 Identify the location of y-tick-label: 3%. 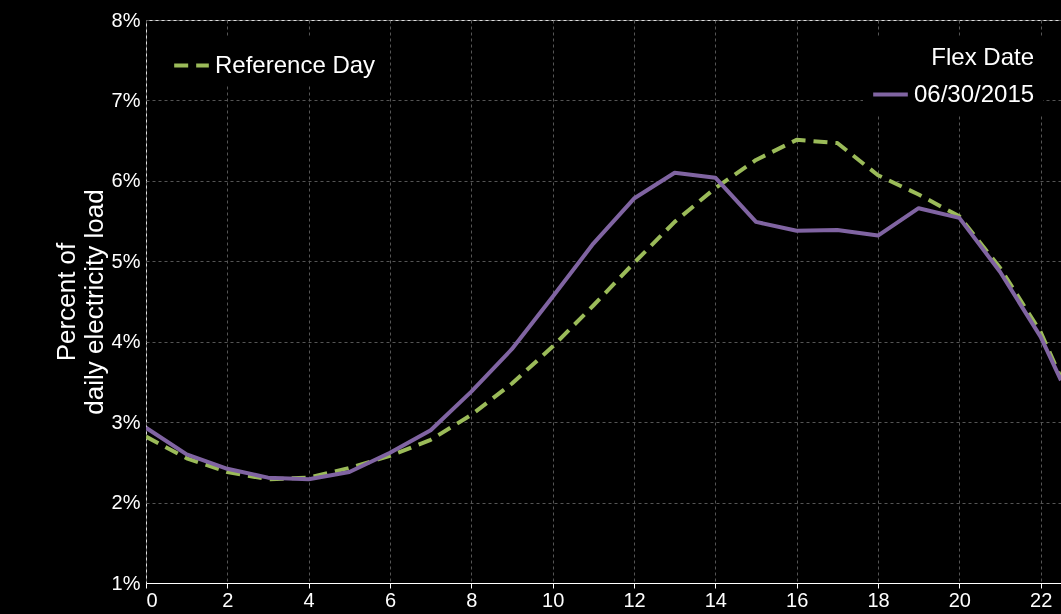
(126, 421).